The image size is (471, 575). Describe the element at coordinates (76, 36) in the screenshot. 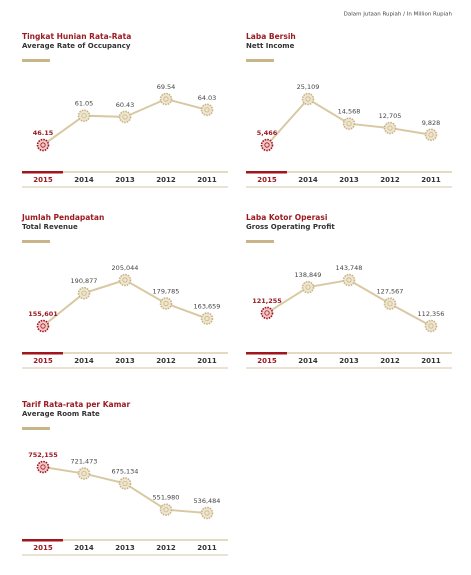

I see `chart-title: Tingkat Hunian Rata-Rata` at that location.